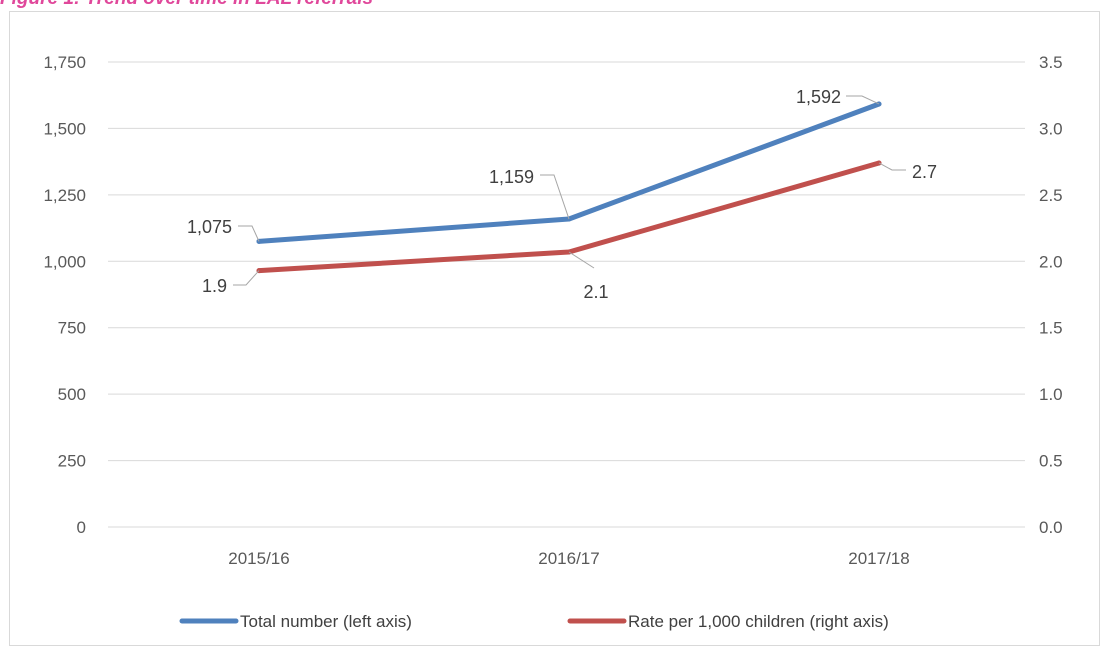  I want to click on right-axis-tick-label: 0.0, so click(1051, 527).